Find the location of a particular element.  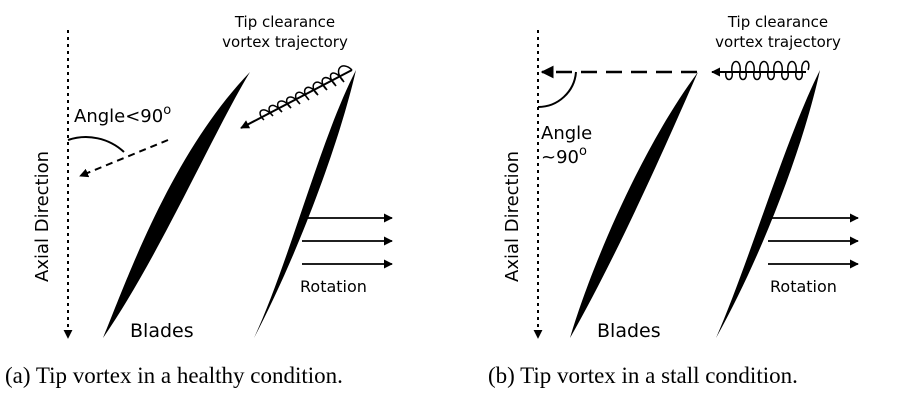

vortex-trajectory-arrow is located at coordinates (296, 99).